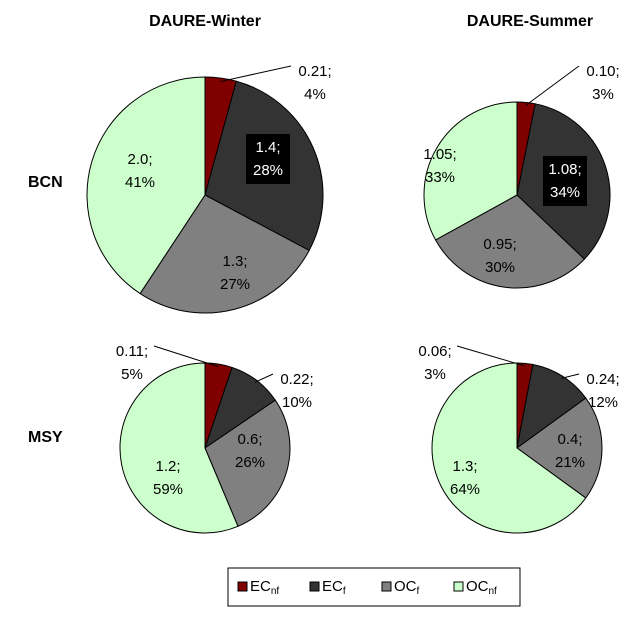  I want to click on percent-label: 21%, so click(570, 462).